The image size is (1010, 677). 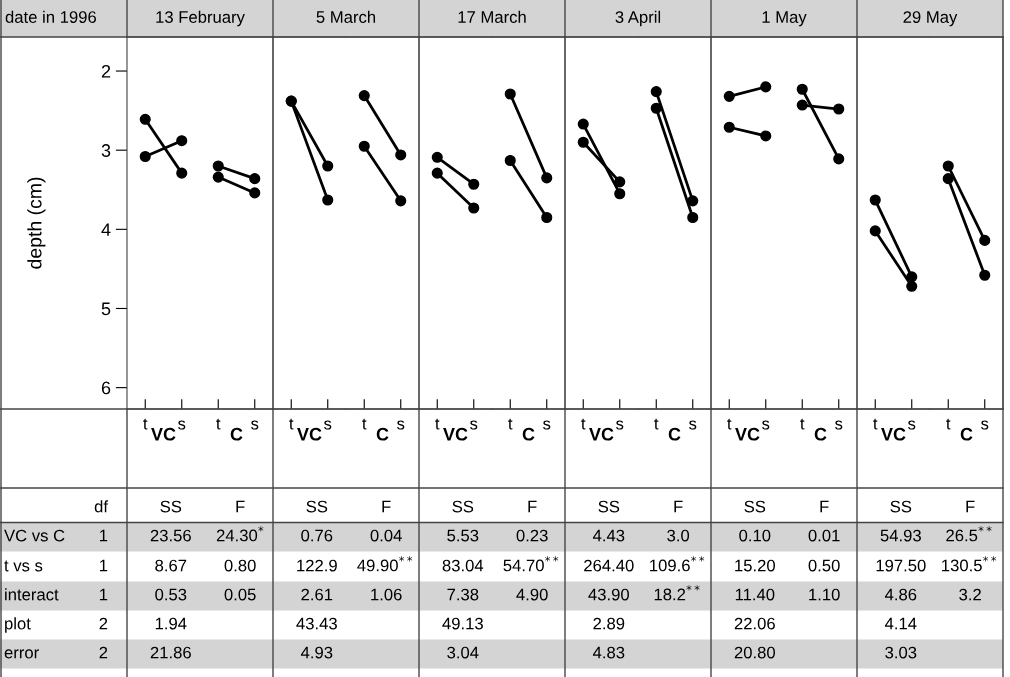 I want to click on chart-title: 1 May, so click(x=784, y=19).